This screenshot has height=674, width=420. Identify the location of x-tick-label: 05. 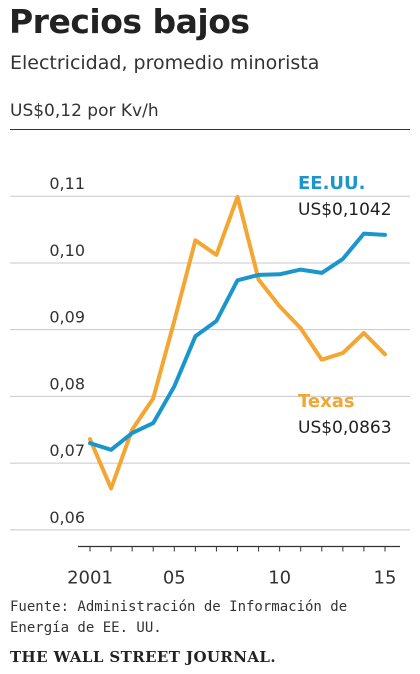
(174, 578).